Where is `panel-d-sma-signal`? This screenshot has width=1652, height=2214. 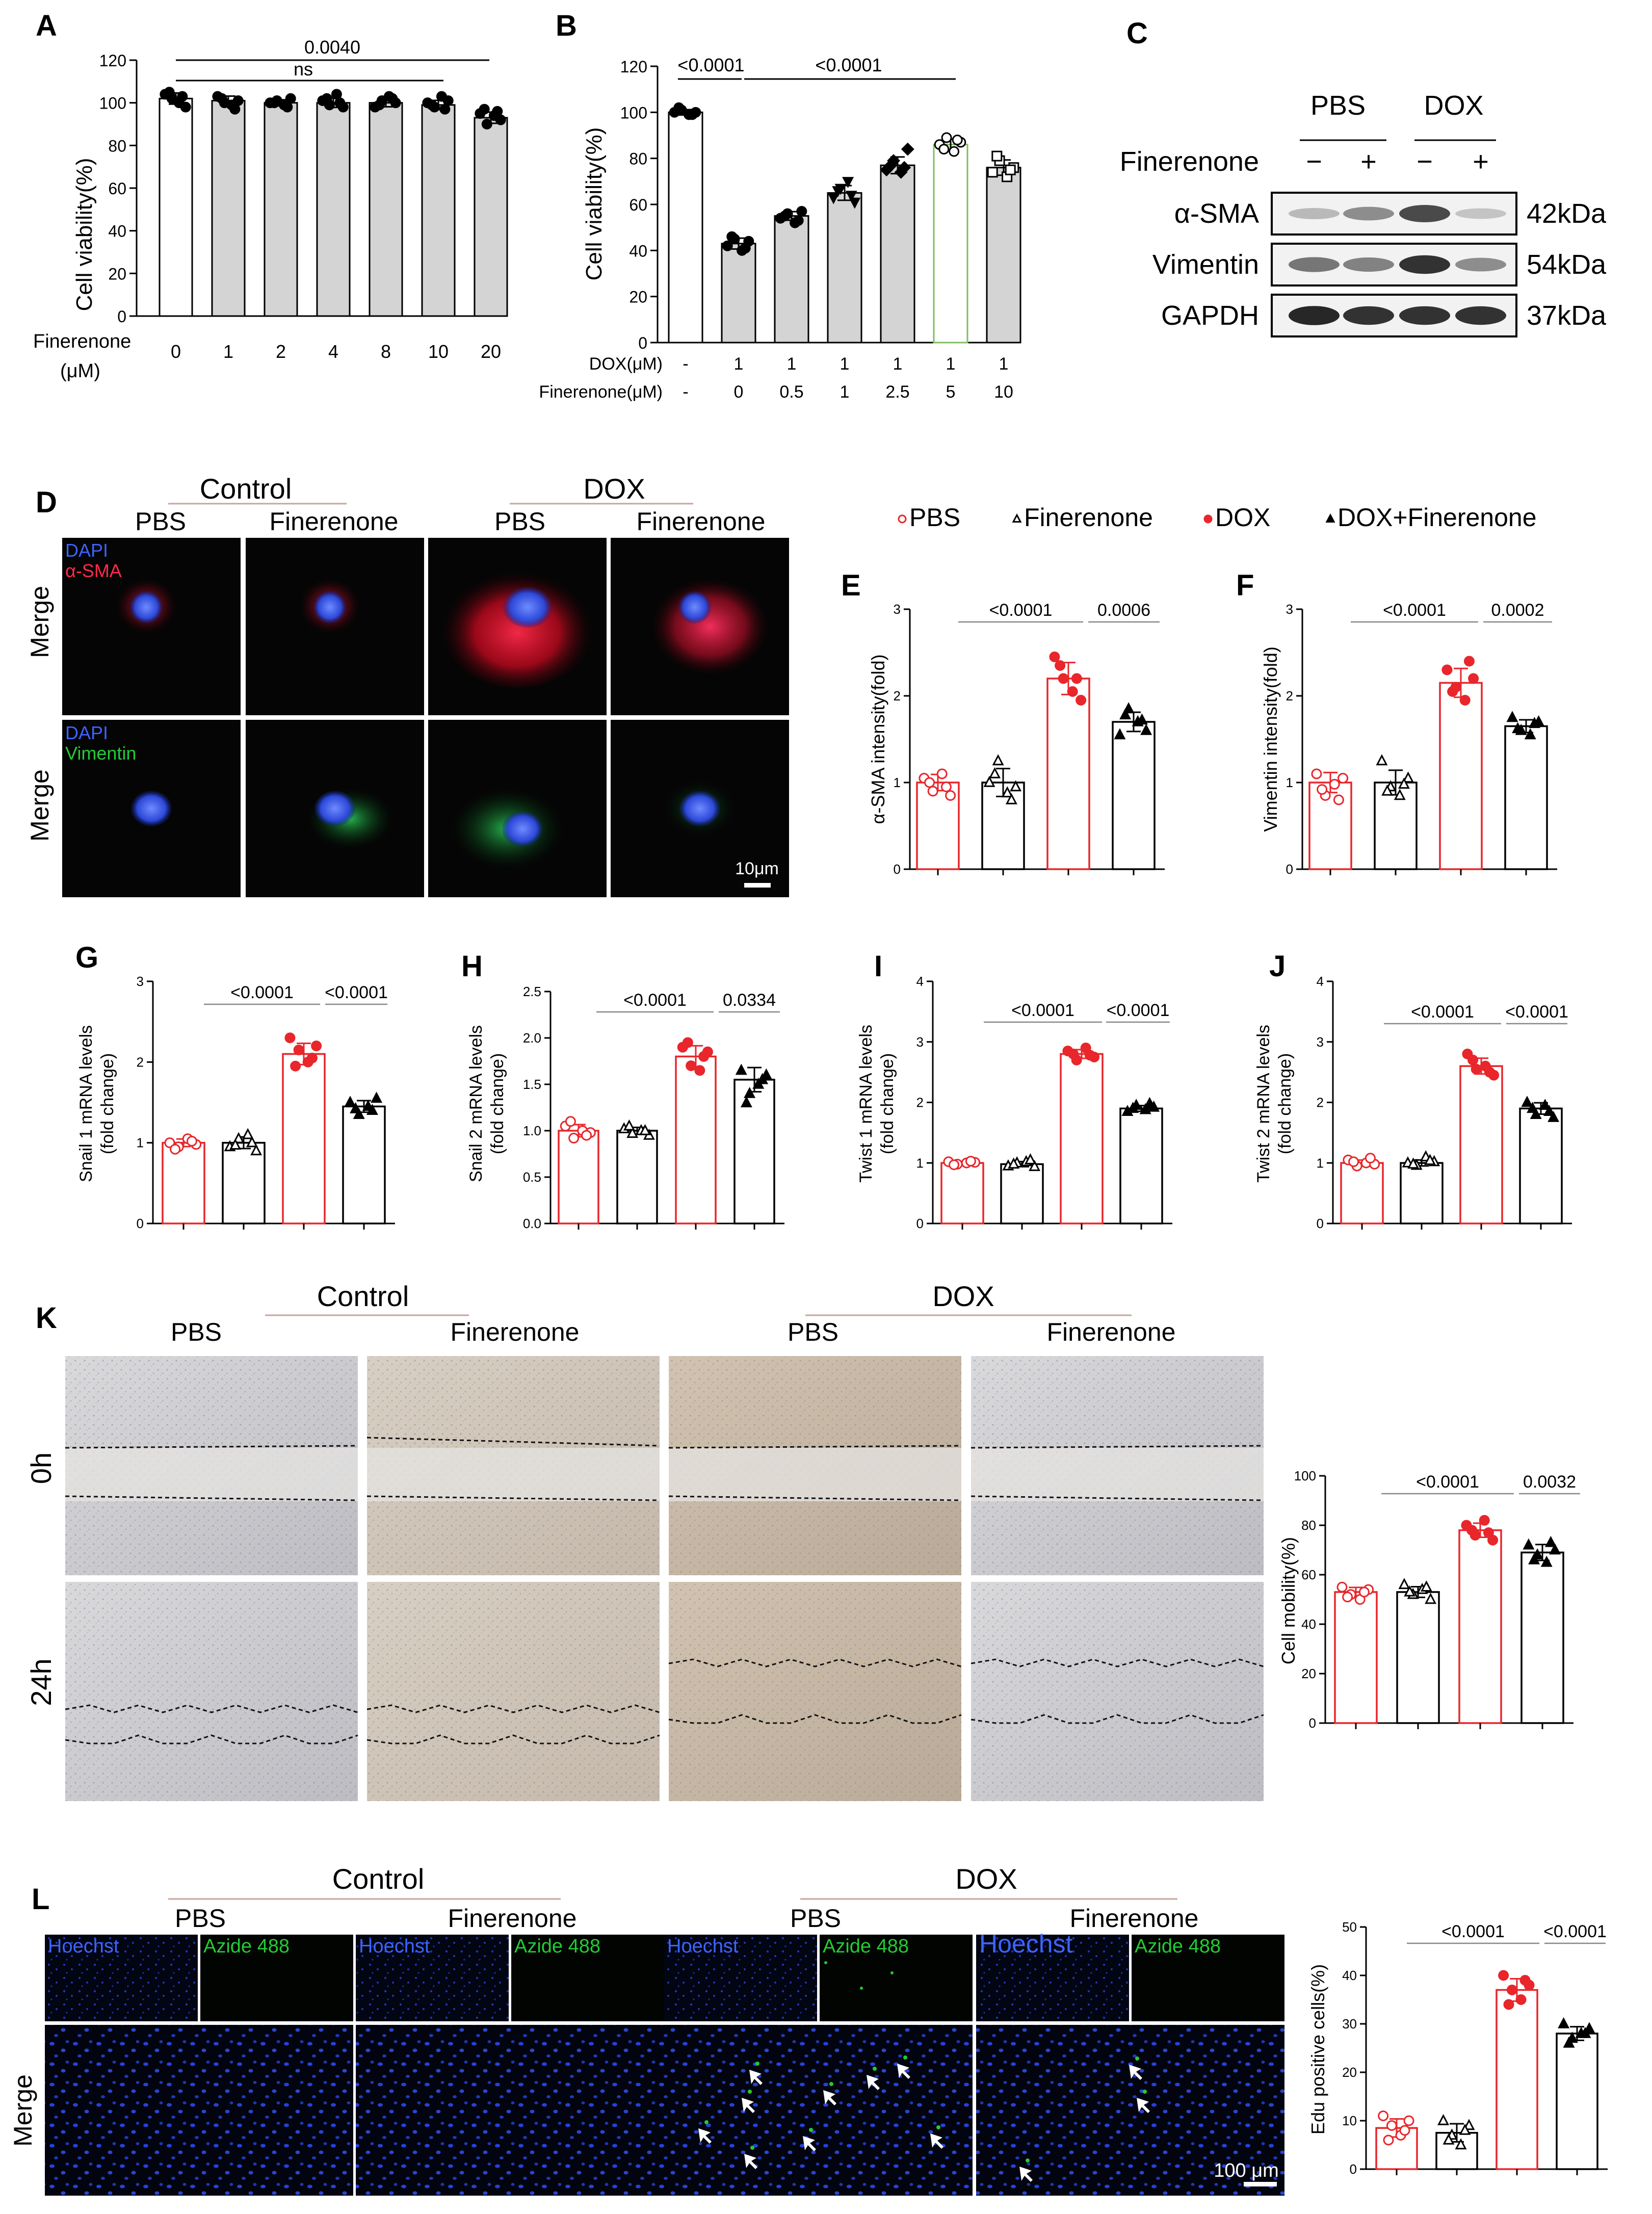 panel-d-sma-signal is located at coordinates (710, 626).